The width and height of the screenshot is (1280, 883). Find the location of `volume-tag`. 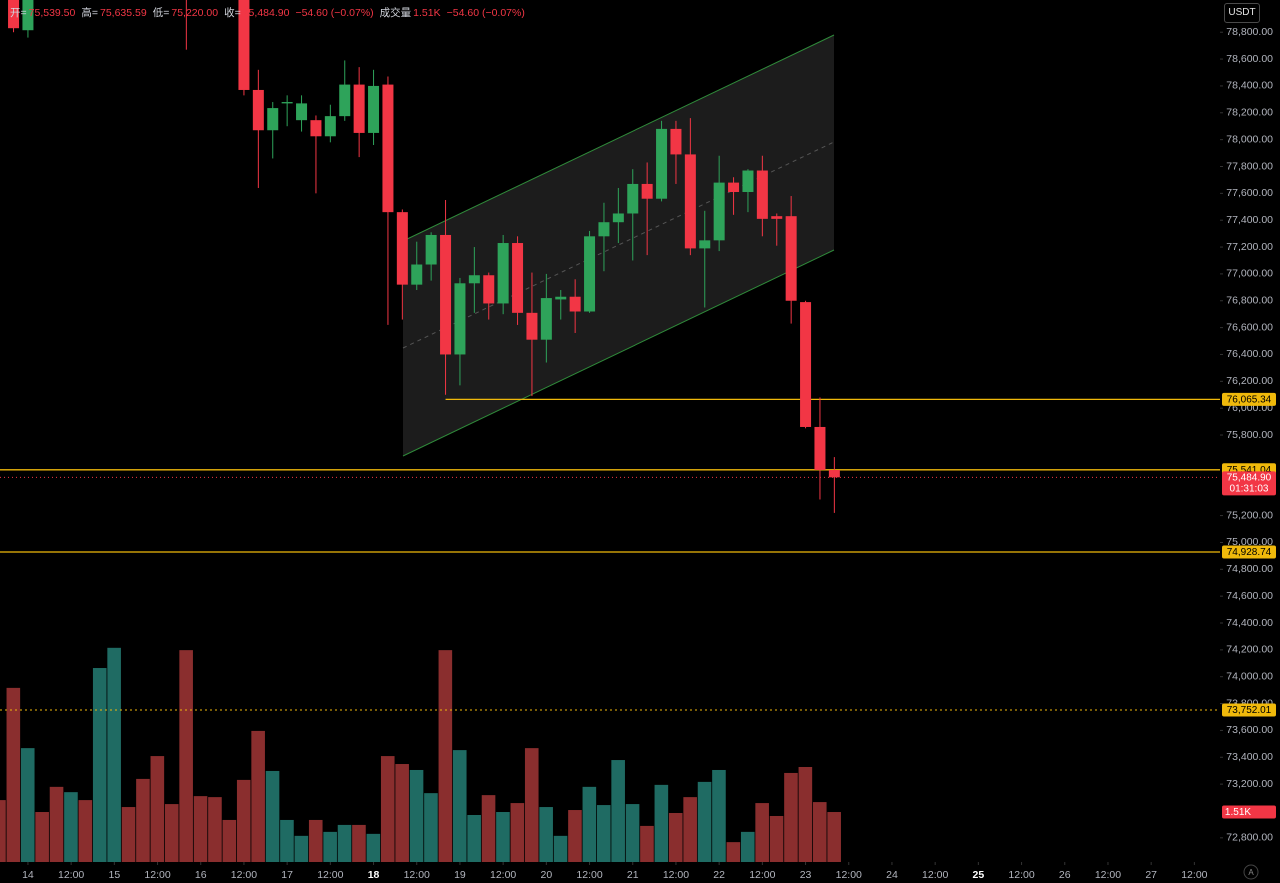

volume-tag is located at coordinates (1249, 812).